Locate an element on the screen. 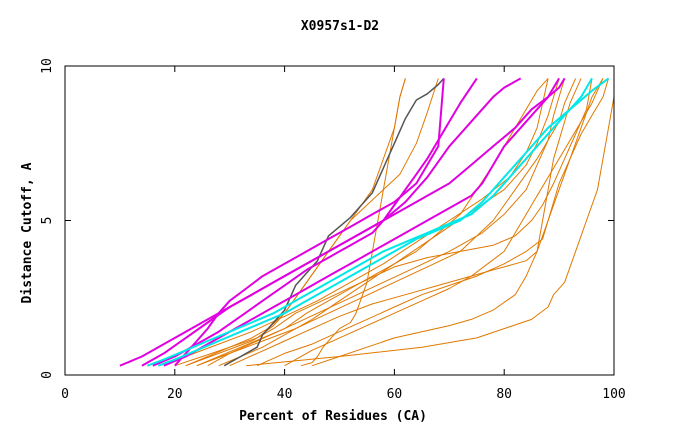  x-tick-label: 80 is located at coordinates (504, 394).